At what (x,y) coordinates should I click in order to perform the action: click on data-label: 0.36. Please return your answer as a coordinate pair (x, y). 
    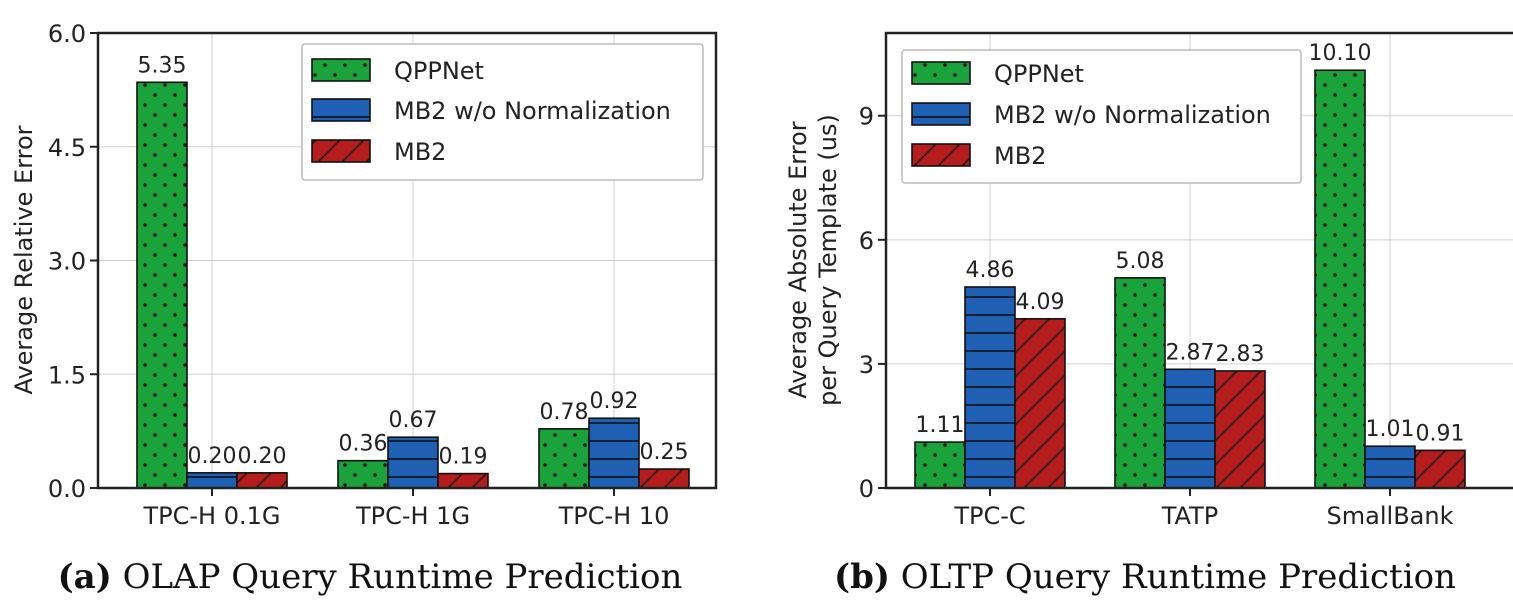
    Looking at the image, I should click on (363, 444).